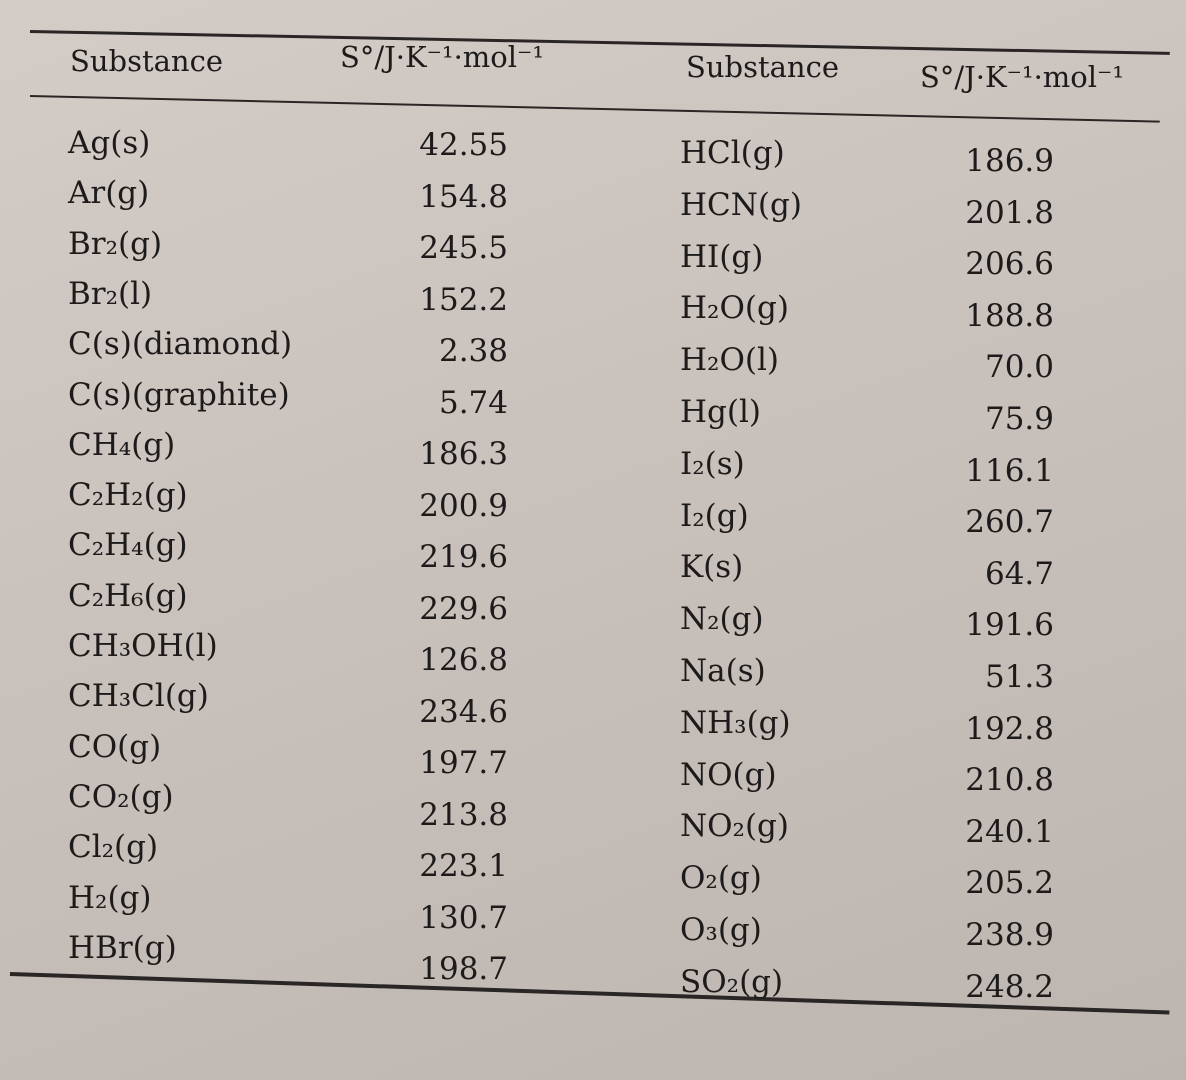  Describe the element at coordinates (128, 595) in the screenshot. I see `substance-left-9: C₂H₆(g)` at that location.